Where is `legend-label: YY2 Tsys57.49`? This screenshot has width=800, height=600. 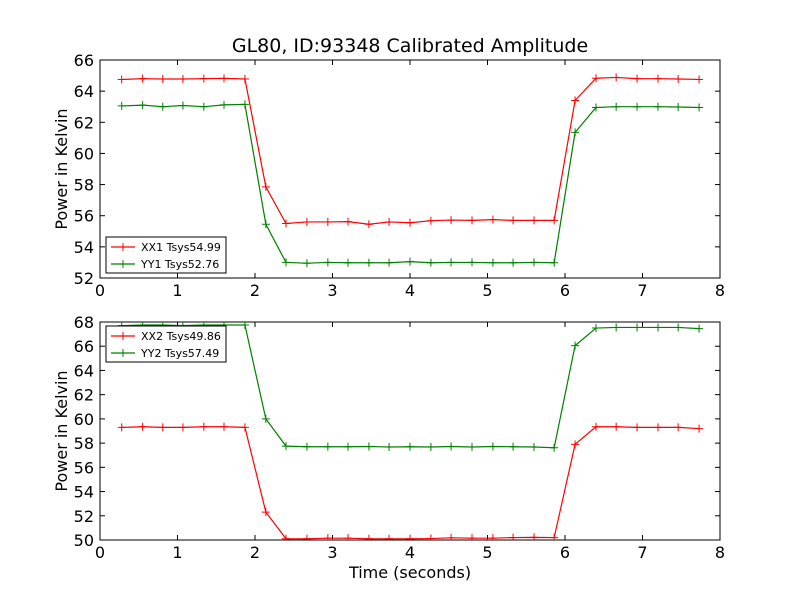 legend-label: YY2 Tsys57.49 is located at coordinates (179, 353).